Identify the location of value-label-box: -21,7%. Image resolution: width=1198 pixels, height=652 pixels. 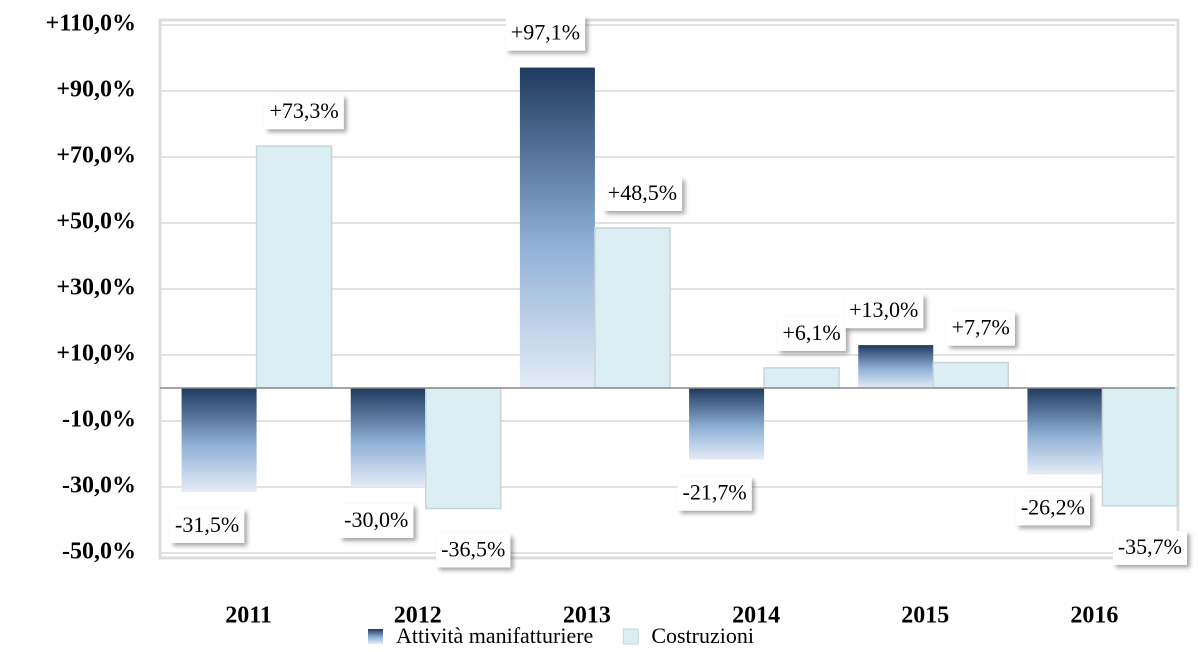
(714, 493).